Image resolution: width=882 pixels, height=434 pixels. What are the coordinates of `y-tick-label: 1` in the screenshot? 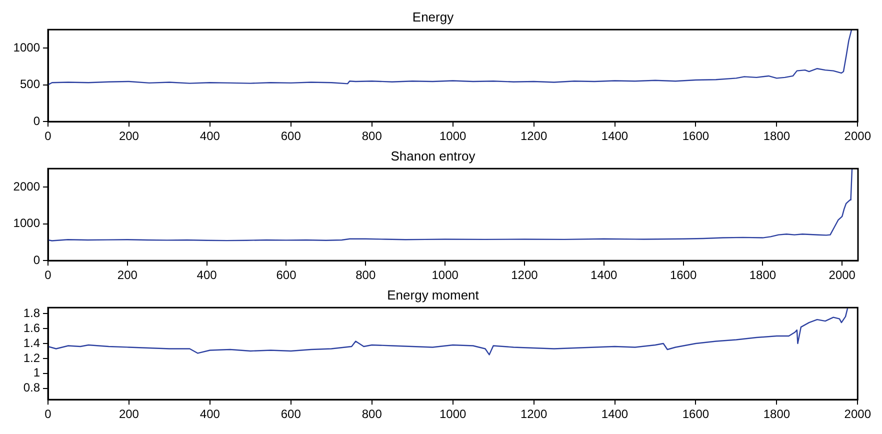 It's located at (36, 373).